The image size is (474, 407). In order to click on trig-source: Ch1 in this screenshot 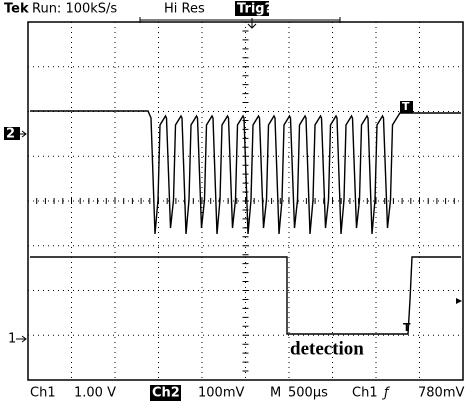, I will do `click(365, 393)`.